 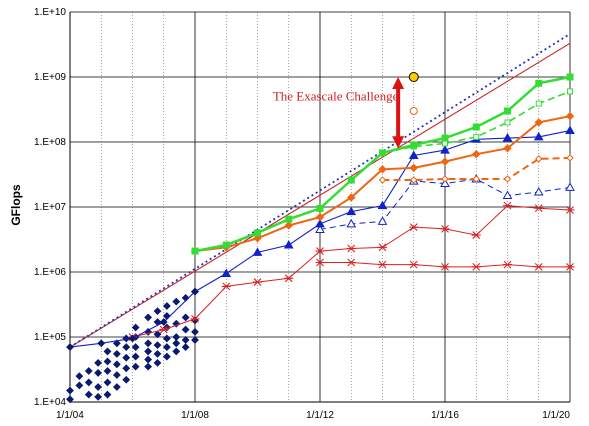 What do you see at coordinates (320, 415) in the screenshot?
I see `x-tick-label: 1/1/12` at bounding box center [320, 415].